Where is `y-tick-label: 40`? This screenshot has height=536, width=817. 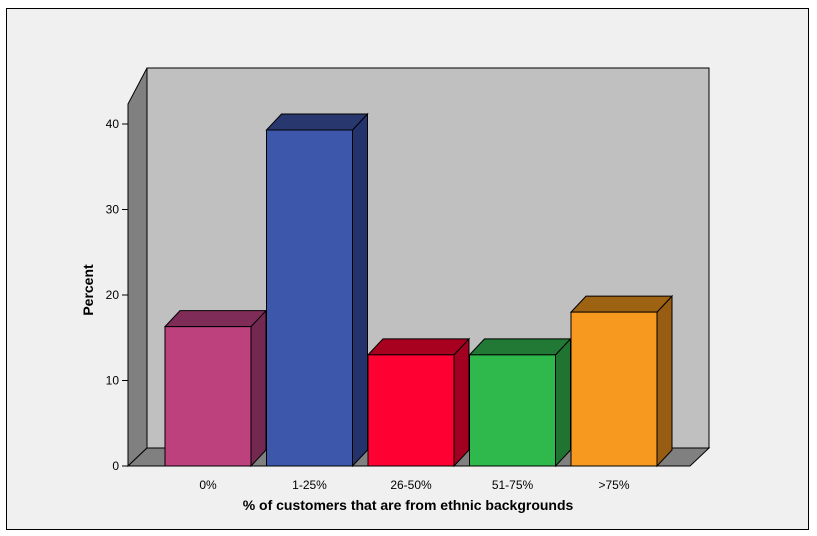
y-tick-label: 40 is located at coordinates (113, 124).